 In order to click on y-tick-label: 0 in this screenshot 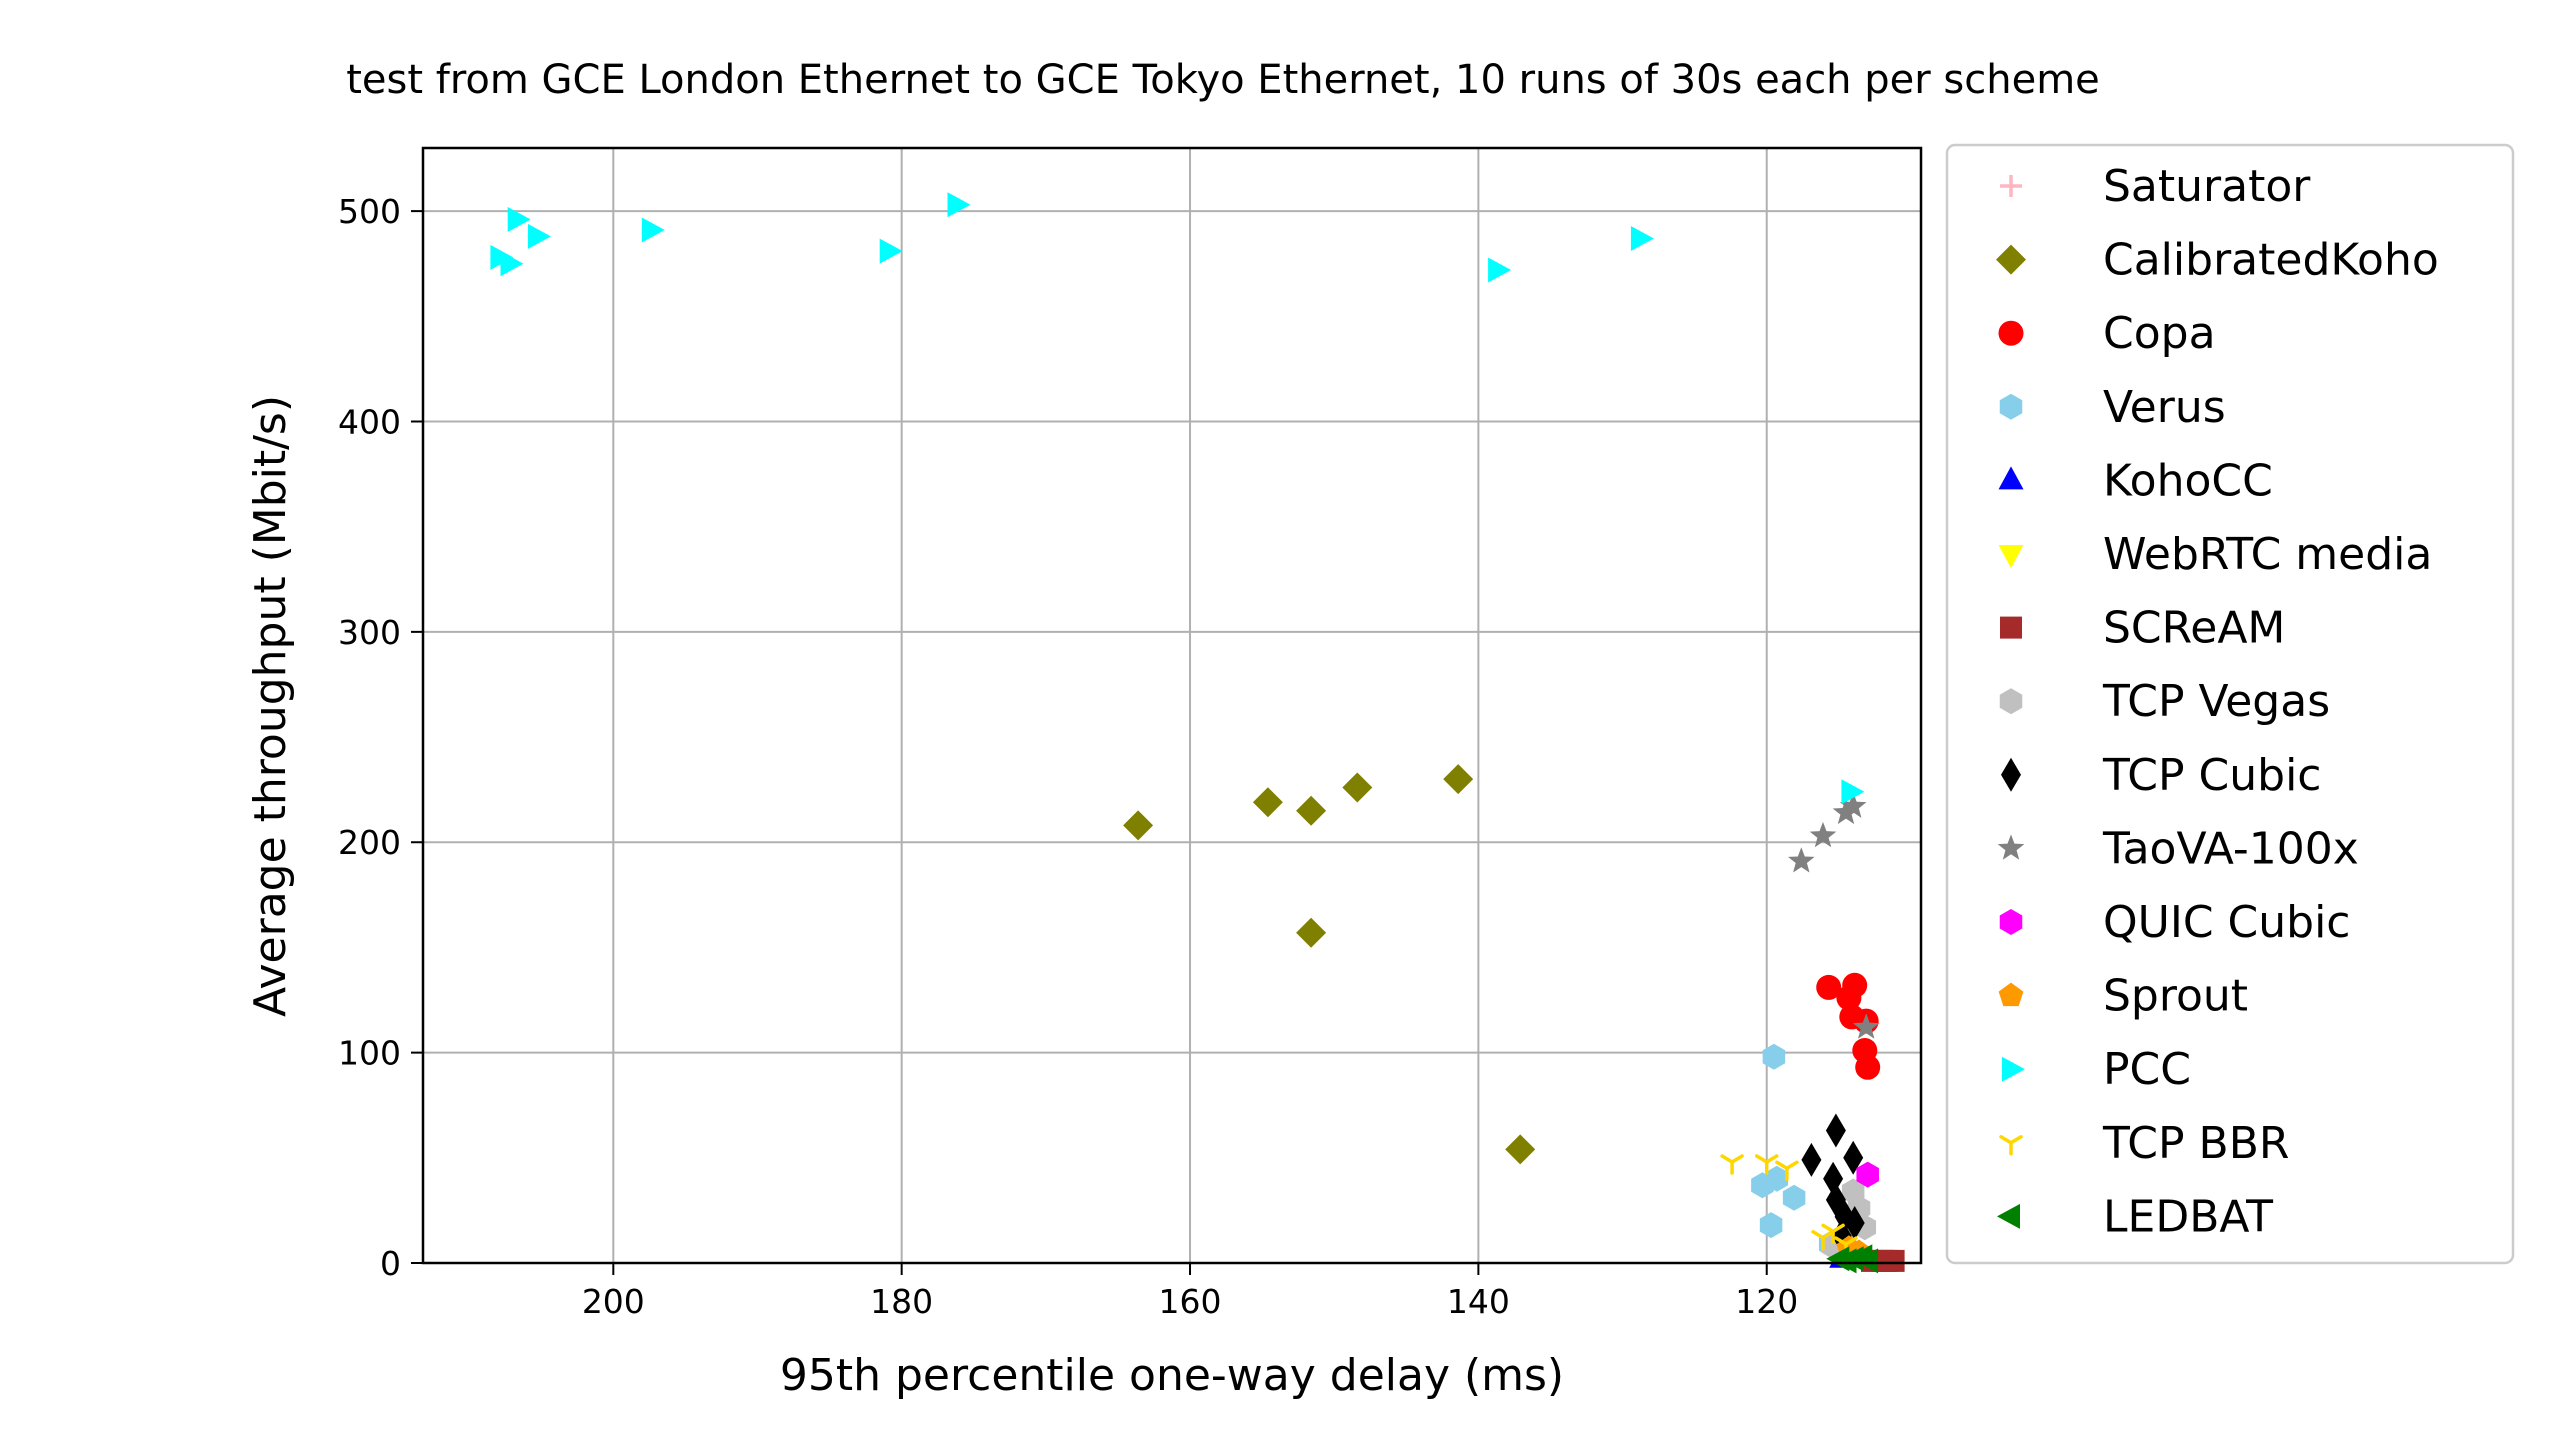, I will do `click(390, 1263)`.